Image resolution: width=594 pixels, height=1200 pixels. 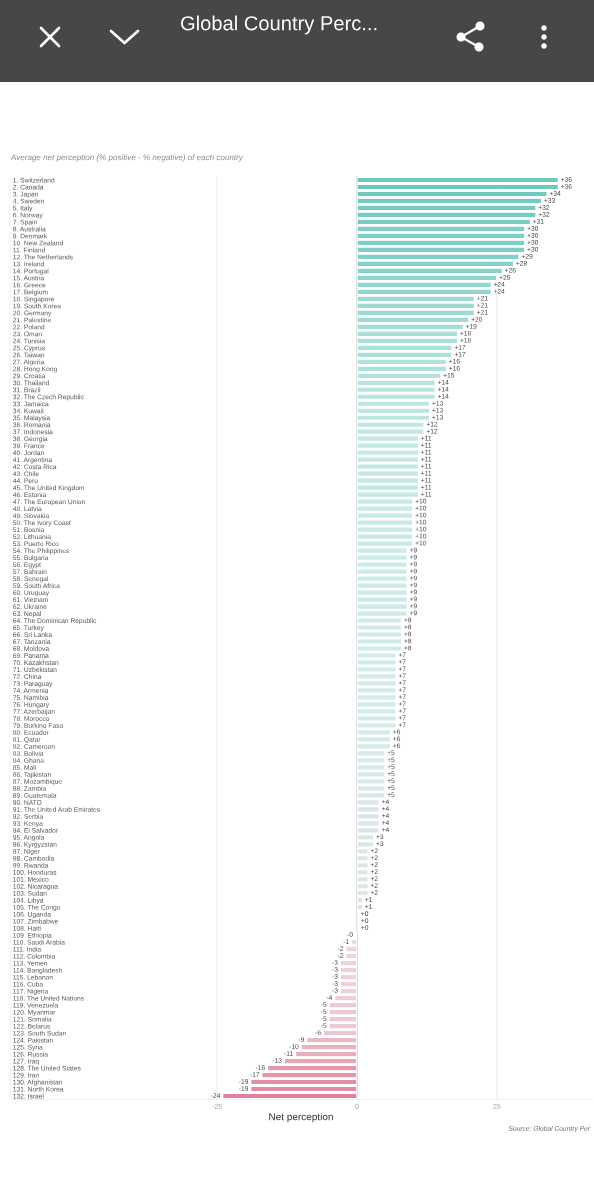 I want to click on chart-subtitle: Average net perception (% positive - % negative) of each country, so click(x=127, y=158).